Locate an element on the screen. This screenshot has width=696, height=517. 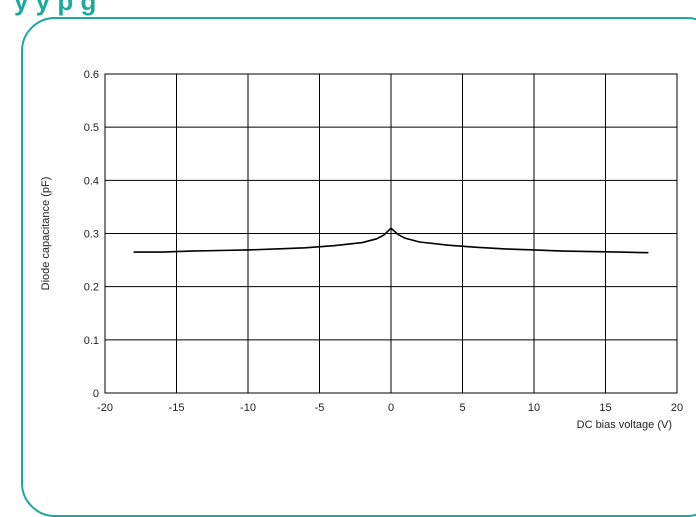
x-tick-label: -10 is located at coordinates (248, 408).